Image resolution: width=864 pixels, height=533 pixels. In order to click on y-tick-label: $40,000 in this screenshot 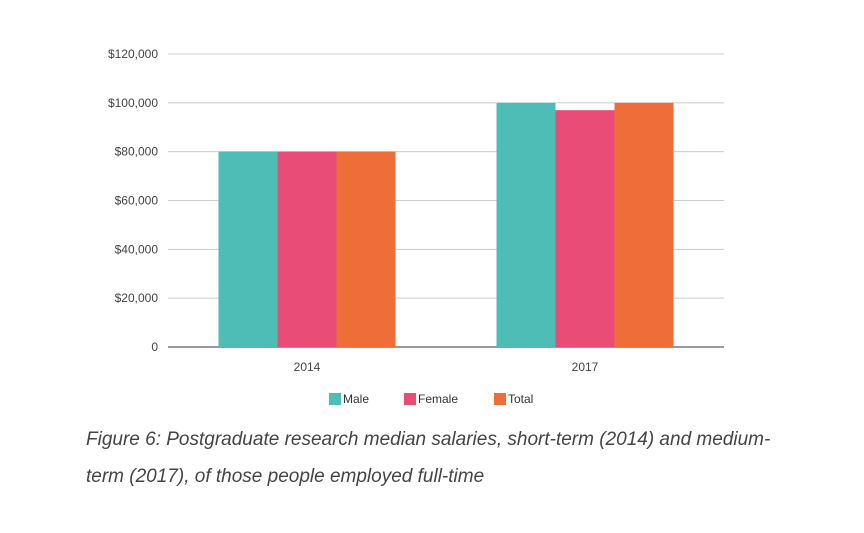, I will do `click(137, 249)`.